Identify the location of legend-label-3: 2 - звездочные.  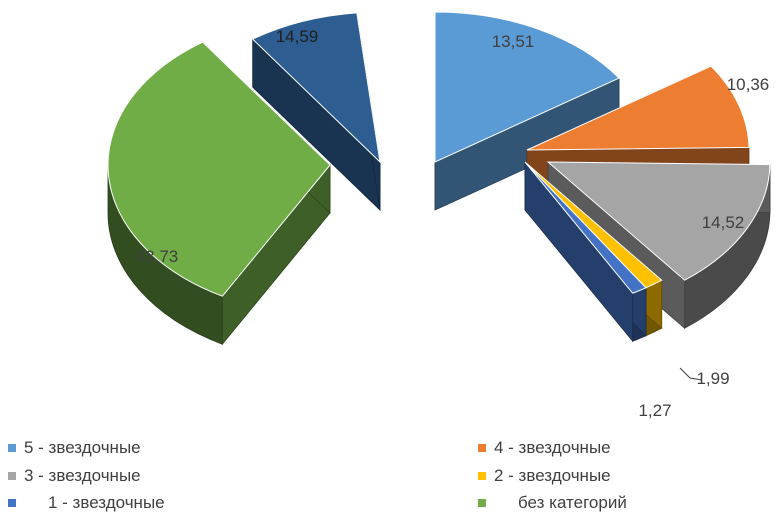
(552, 475).